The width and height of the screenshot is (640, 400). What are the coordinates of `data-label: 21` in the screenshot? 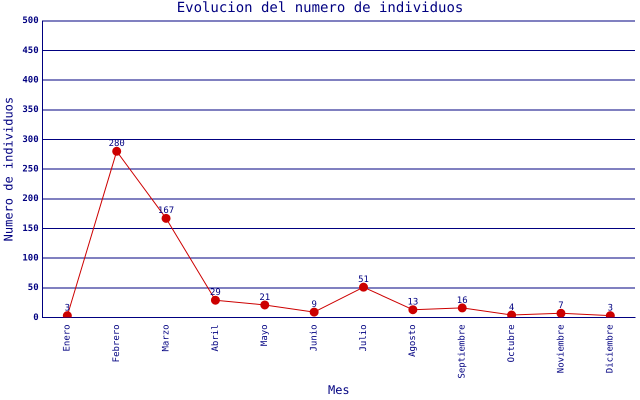 It's located at (264, 297).